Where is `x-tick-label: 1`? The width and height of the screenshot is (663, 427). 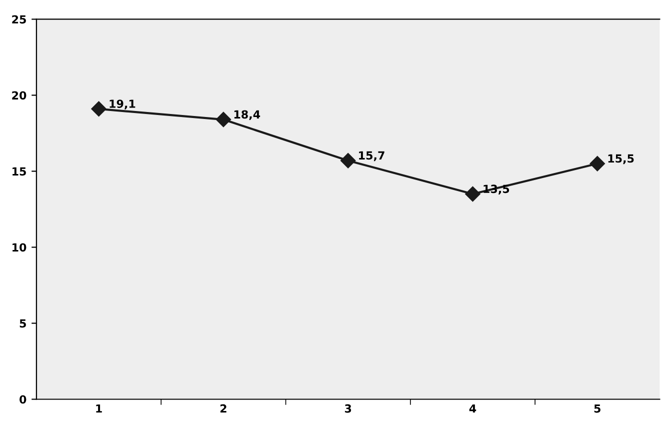
x-tick-label: 1 is located at coordinates (99, 408).